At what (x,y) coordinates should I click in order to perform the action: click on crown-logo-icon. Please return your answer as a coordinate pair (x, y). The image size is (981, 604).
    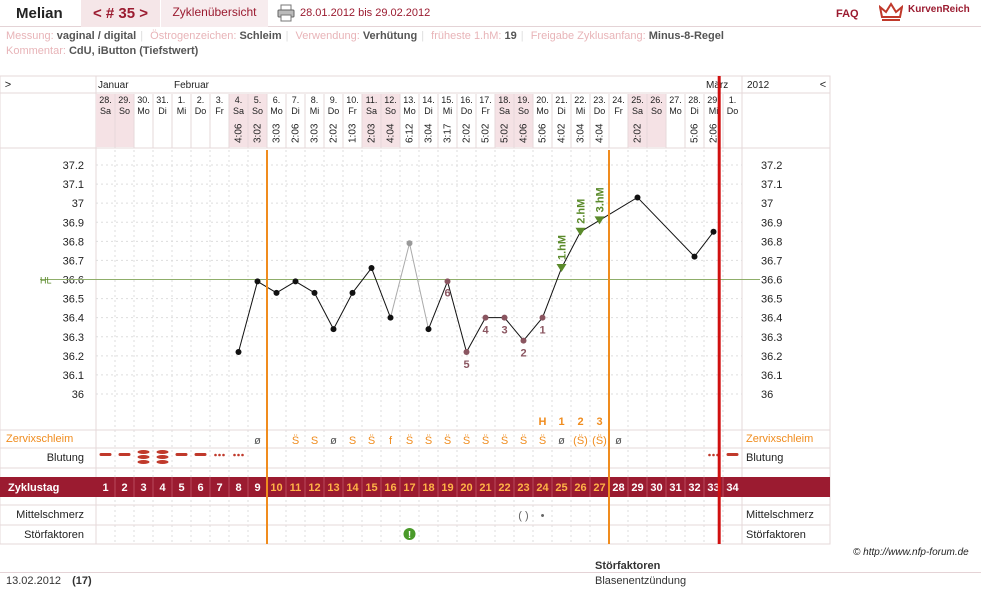
    Looking at the image, I should click on (891, 12).